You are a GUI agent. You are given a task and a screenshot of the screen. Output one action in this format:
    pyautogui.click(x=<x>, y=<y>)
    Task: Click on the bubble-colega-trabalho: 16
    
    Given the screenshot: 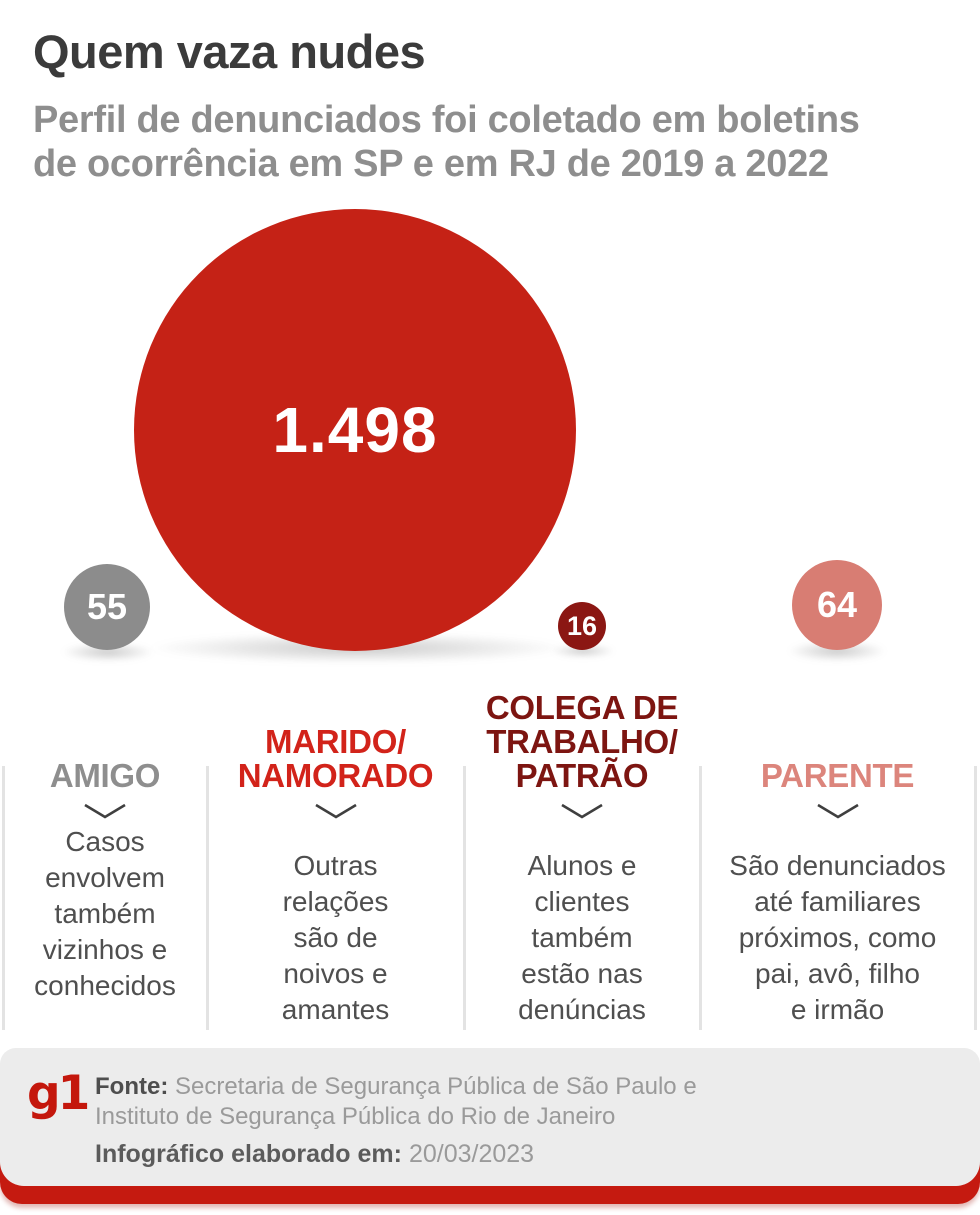 What is the action you would take?
    pyautogui.click(x=582, y=626)
    